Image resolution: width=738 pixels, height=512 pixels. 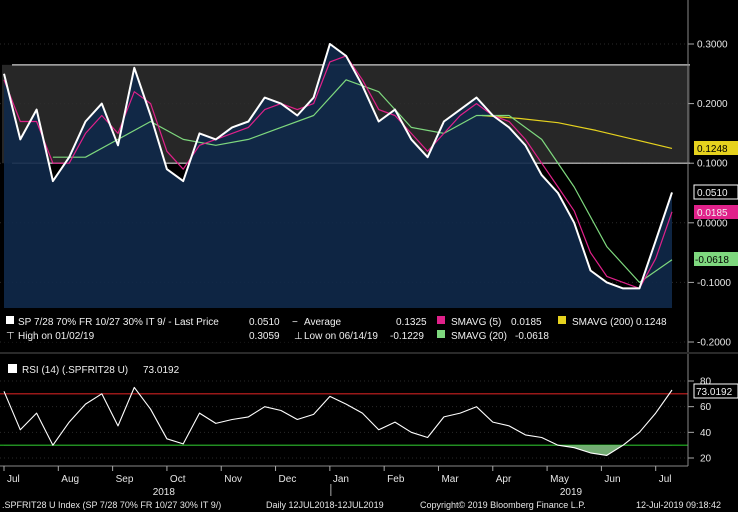 What do you see at coordinates (714, 283) in the screenshot?
I see `price-y-tick-label: -0.1000` at bounding box center [714, 283].